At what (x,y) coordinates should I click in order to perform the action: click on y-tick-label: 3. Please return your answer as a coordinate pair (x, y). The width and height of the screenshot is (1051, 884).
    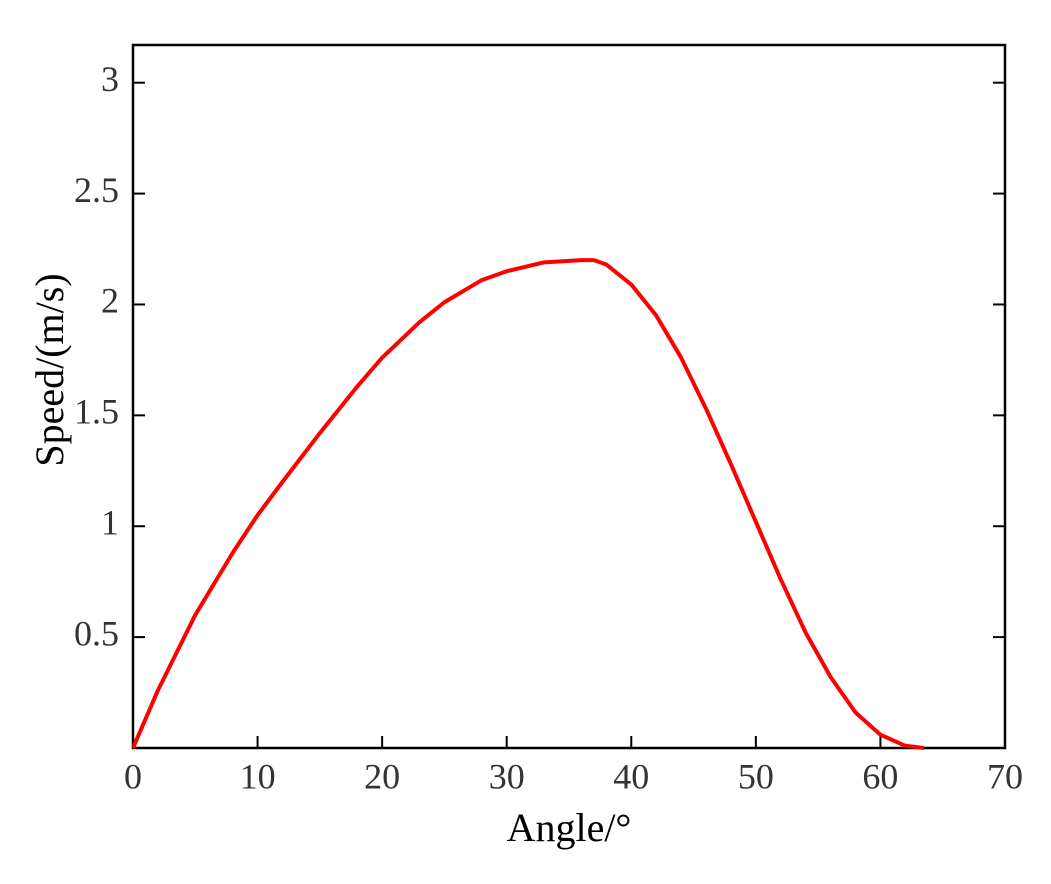
    Looking at the image, I should click on (110, 79).